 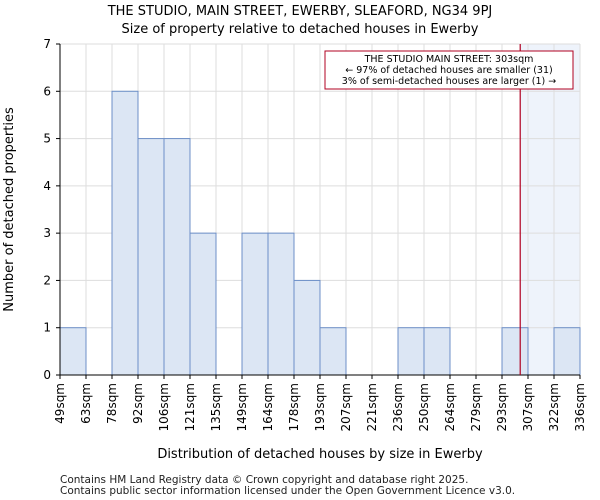 I want to click on y-tick-label: 4, so click(x=47, y=186).